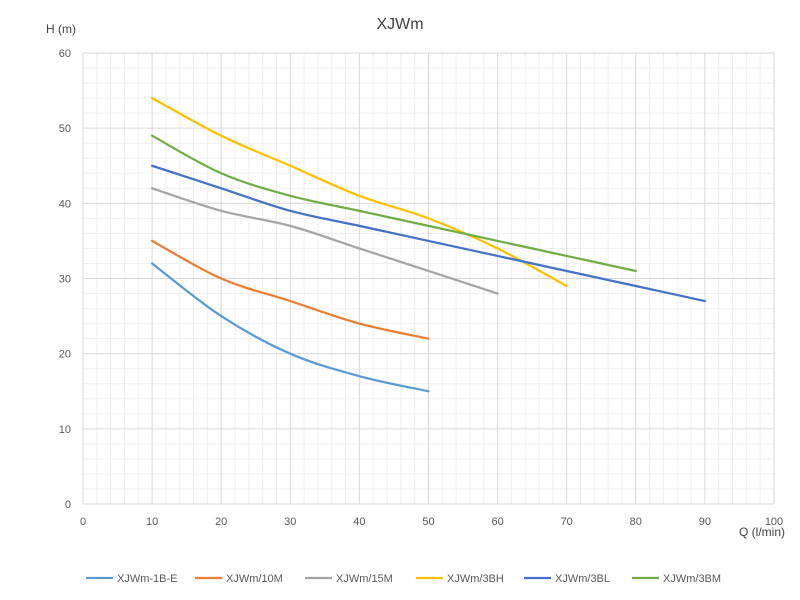 This screenshot has width=800, height=600. I want to click on x-tick-label: 70, so click(567, 522).